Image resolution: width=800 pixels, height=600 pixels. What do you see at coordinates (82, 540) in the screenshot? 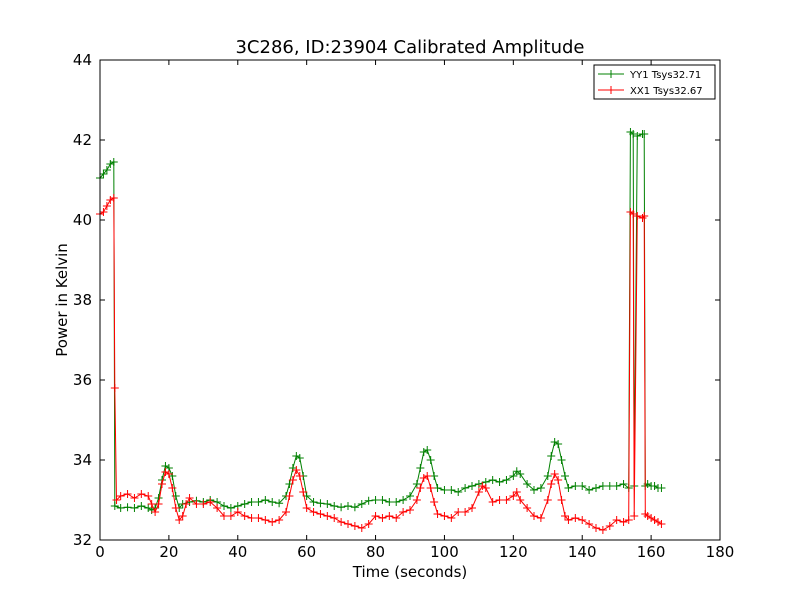
I see `y-tick-label: 32` at bounding box center [82, 540].